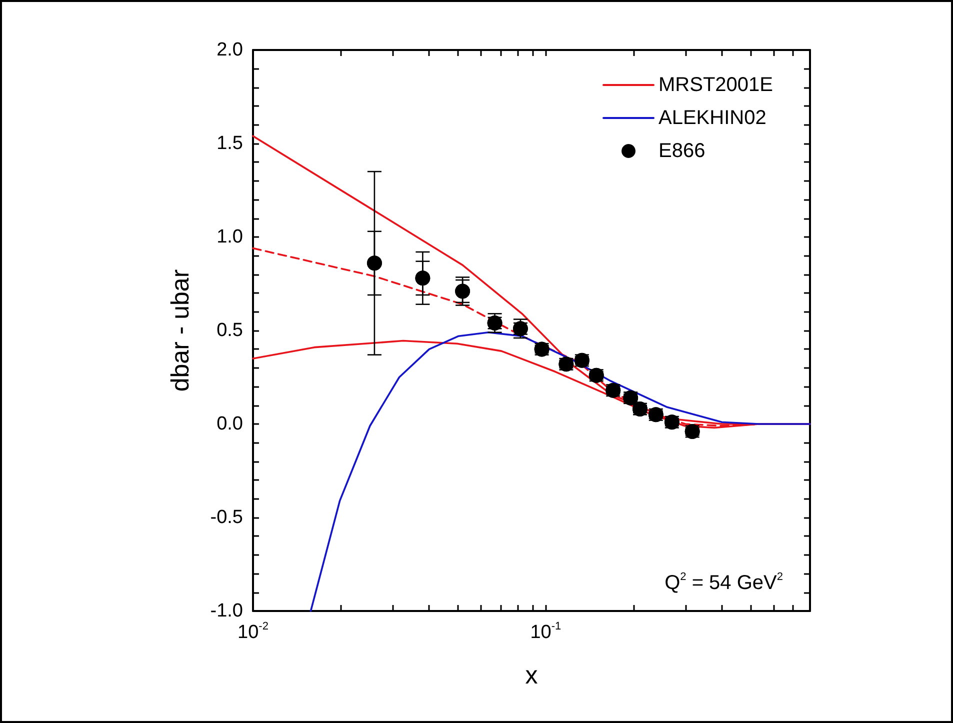 This screenshot has width=953, height=723. Describe the element at coordinates (180, 330) in the screenshot. I see `y-axis-title: dbar - ubar` at that location.